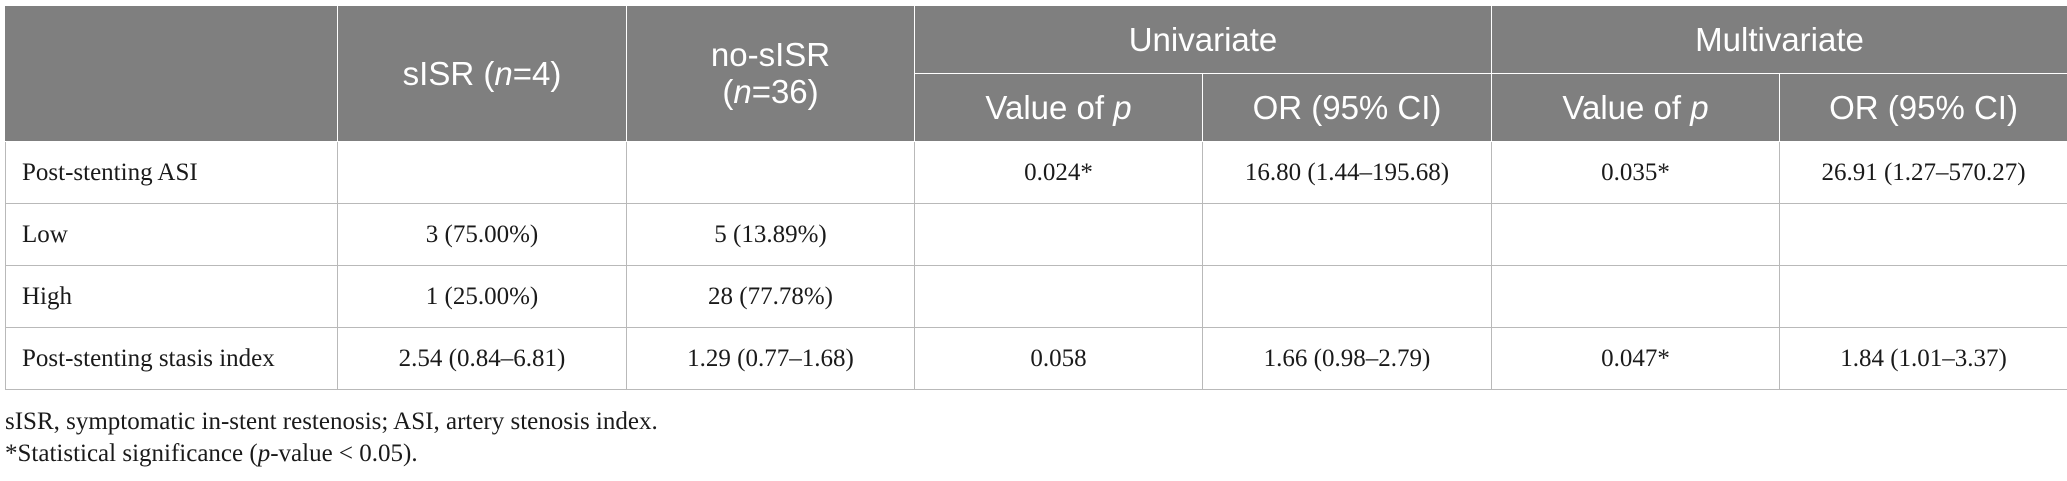 This screenshot has width=2067, height=481. I want to click on cell-multi-or: 1.84 (1.01–3.37), so click(1923, 358).